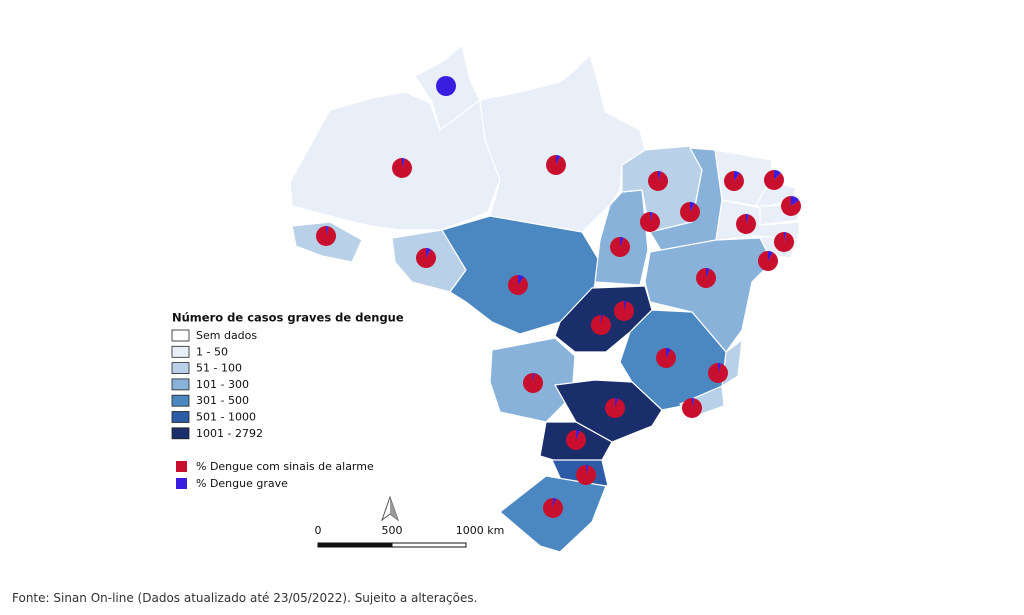 This screenshot has height=615, width=1024. What do you see at coordinates (226, 335) in the screenshot?
I see `legend-label: Sem dados` at bounding box center [226, 335].